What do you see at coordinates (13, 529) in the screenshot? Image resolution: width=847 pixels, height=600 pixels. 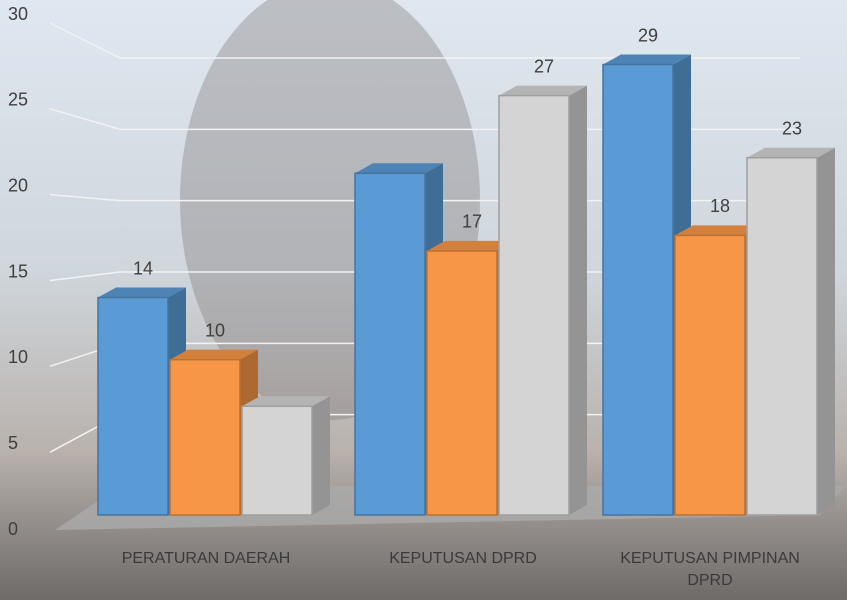 I see `y-tick-label: 0` at bounding box center [13, 529].